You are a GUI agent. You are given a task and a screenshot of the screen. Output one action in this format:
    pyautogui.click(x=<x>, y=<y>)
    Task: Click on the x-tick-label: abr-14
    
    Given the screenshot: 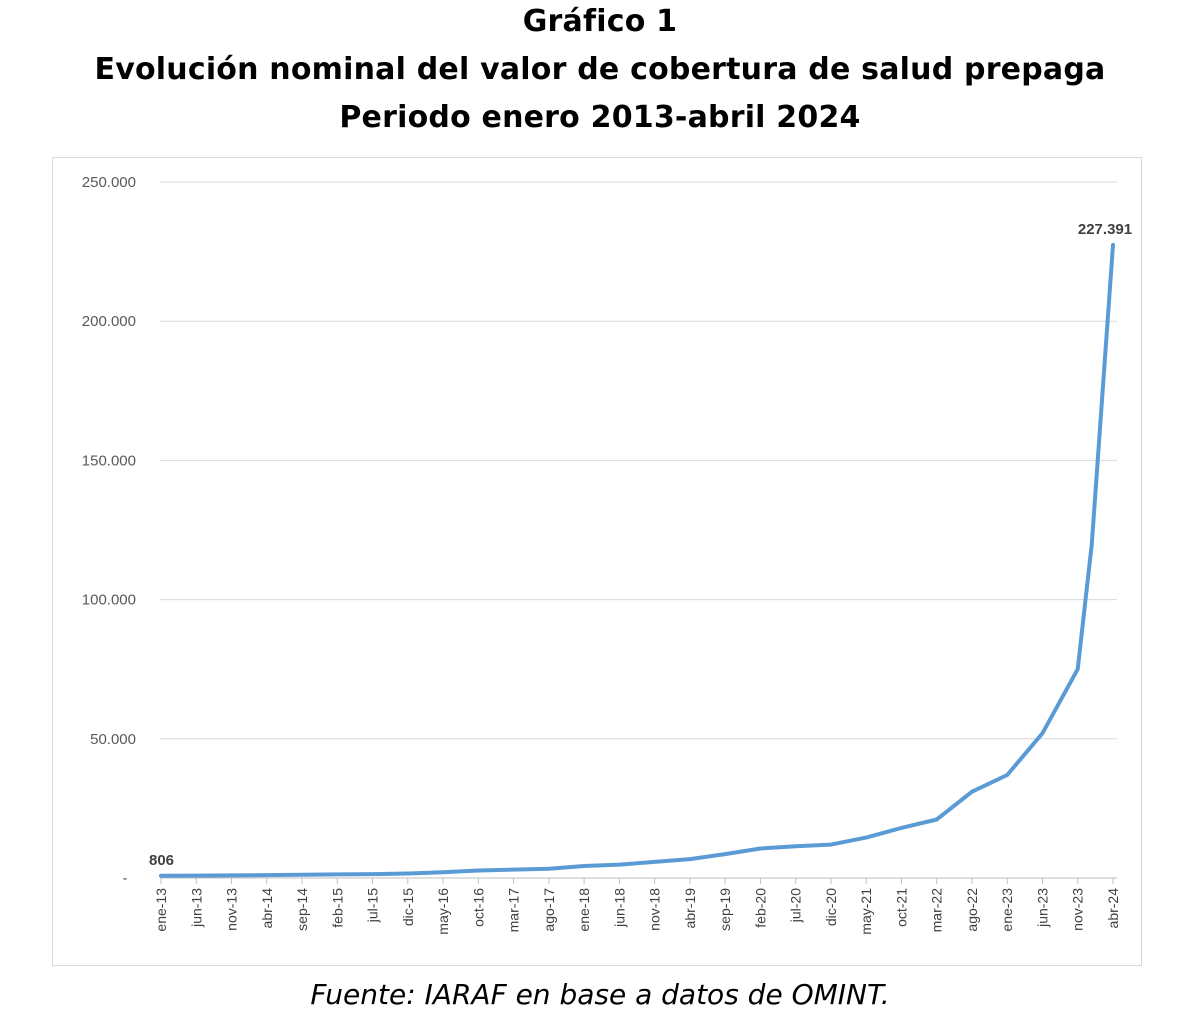 What is the action you would take?
    pyautogui.click(x=267, y=908)
    